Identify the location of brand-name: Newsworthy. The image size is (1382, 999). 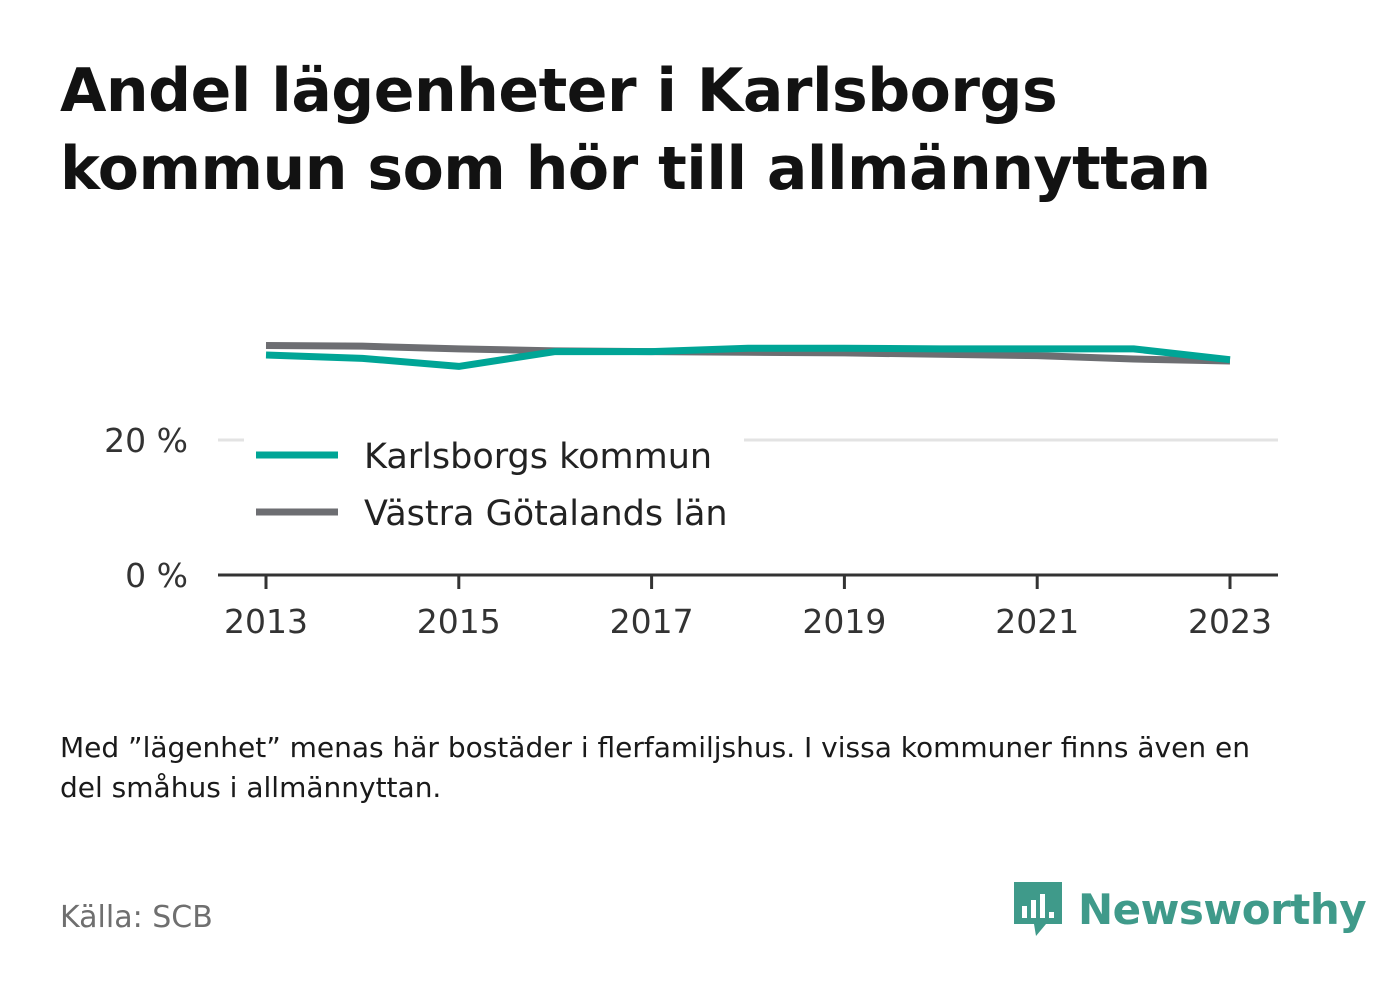
(1222, 909).